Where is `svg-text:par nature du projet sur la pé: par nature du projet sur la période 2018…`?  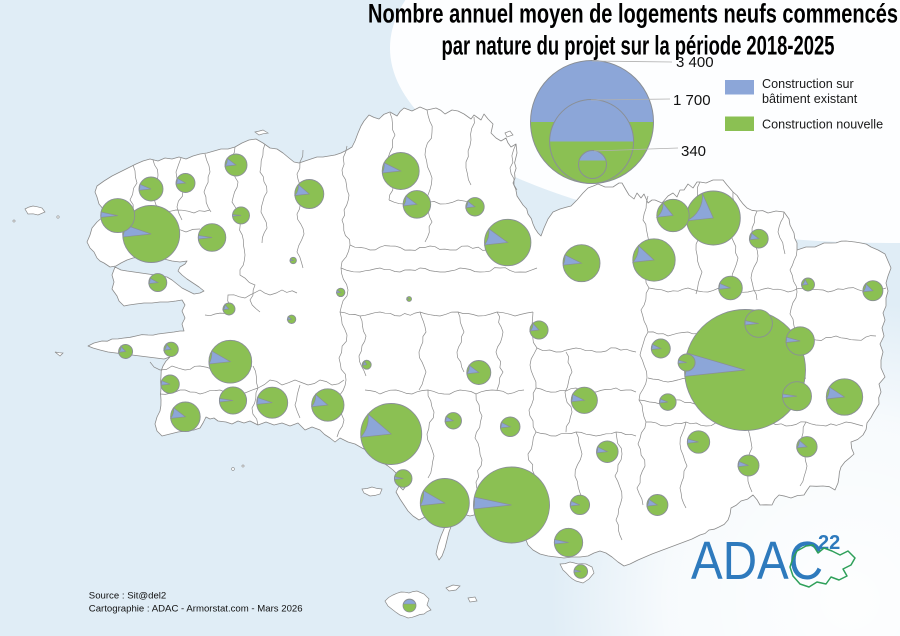
svg-text:par nature du projet sur la pé: par nature du projet sur la période 2018… is located at coordinates (638, 46).